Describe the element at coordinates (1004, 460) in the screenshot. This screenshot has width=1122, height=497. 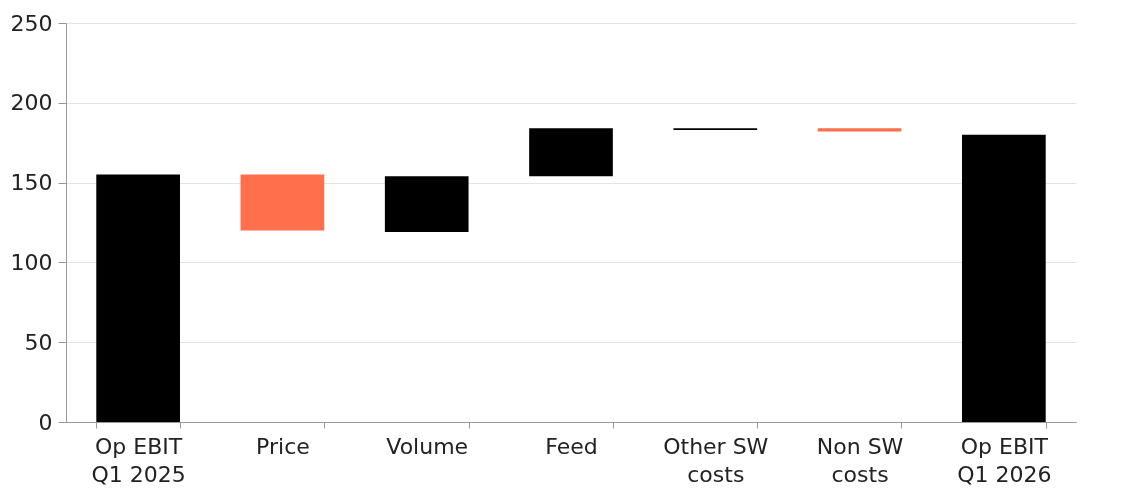
I see `x-tick-label: Op EBIT Q1 2026` at that location.